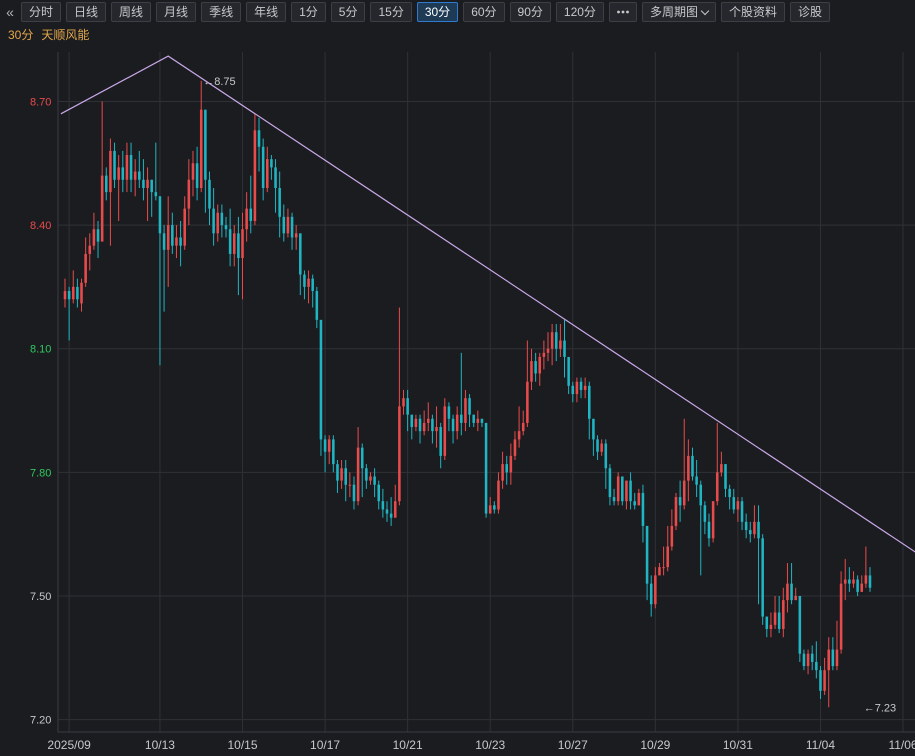 The width and height of the screenshot is (915, 756). Describe the element at coordinates (391, 12) in the screenshot. I see `period-button-15min: 15分` at that location.